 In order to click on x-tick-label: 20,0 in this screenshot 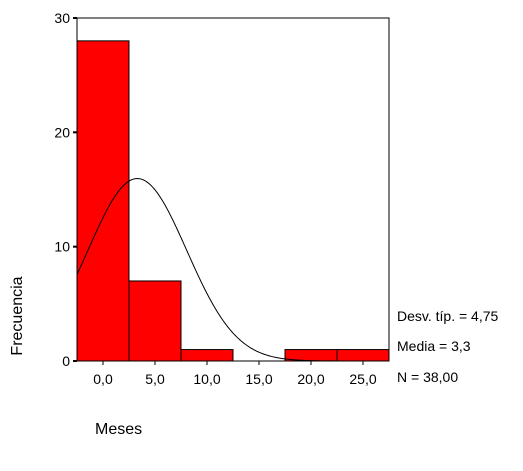, I will do `click(310, 379)`.